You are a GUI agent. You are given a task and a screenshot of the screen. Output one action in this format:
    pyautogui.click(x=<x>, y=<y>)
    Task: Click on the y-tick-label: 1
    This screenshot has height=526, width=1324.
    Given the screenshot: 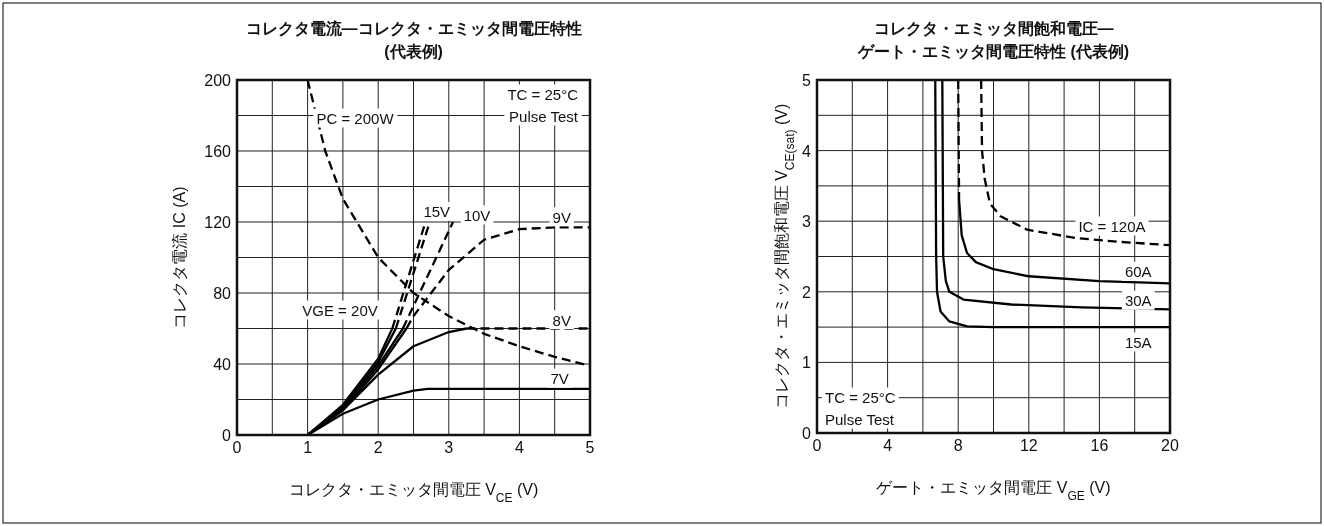 What is the action you would take?
    pyautogui.click(x=807, y=362)
    